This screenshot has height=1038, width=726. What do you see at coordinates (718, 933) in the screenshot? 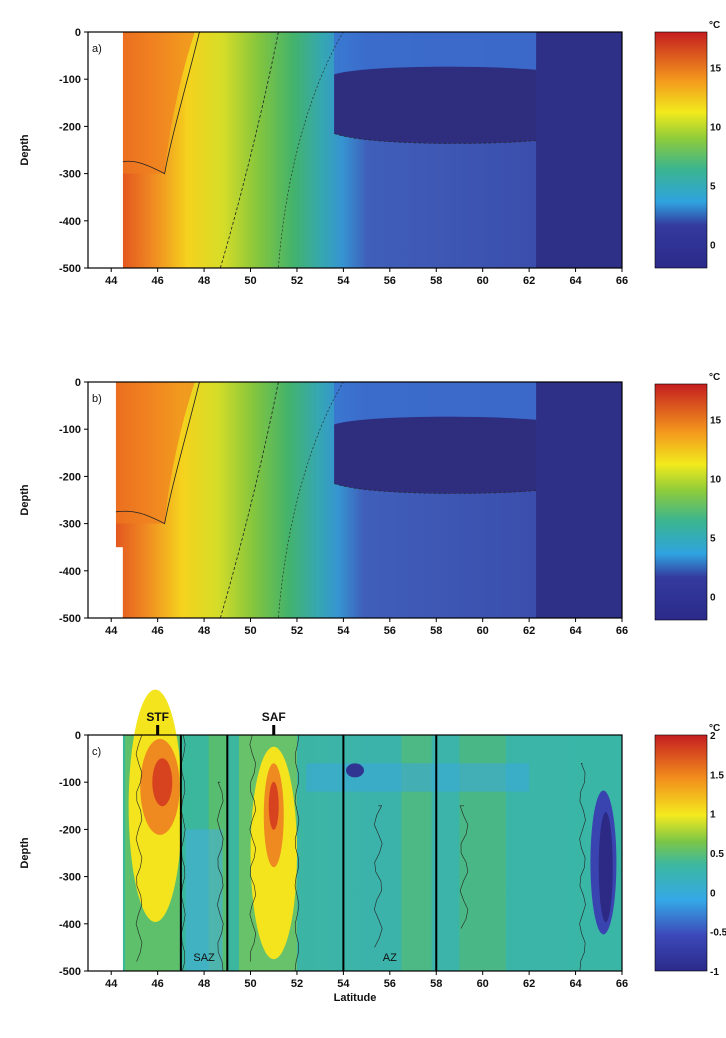
I see `colorbar-tick-label: -0.5` at bounding box center [718, 933].